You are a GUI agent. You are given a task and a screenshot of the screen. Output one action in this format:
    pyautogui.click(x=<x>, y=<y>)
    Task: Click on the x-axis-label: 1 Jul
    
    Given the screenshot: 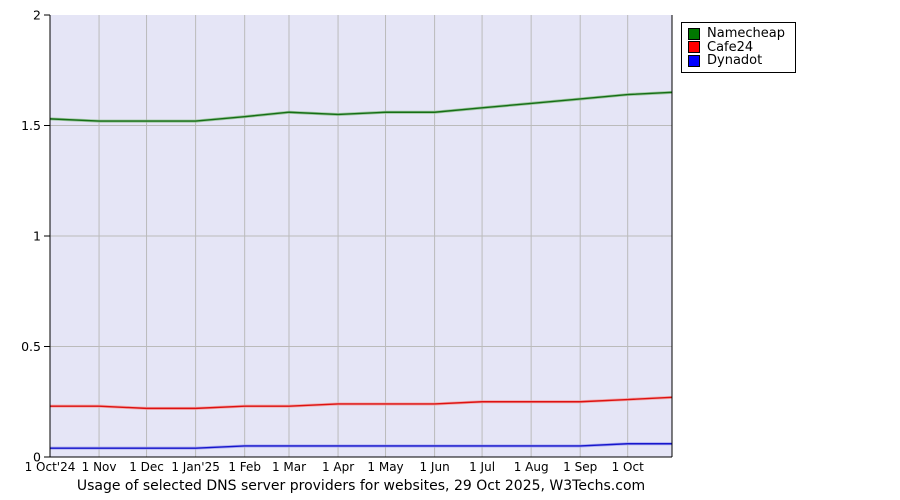 What is the action you would take?
    pyautogui.click(x=482, y=467)
    